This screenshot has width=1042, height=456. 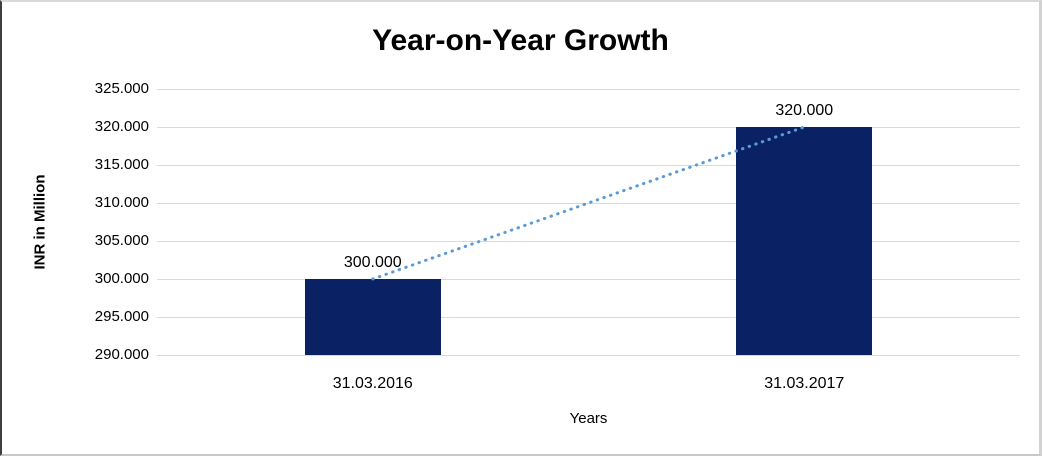 What do you see at coordinates (121, 240) in the screenshot?
I see `y-axis-tick-label: 305.000` at bounding box center [121, 240].